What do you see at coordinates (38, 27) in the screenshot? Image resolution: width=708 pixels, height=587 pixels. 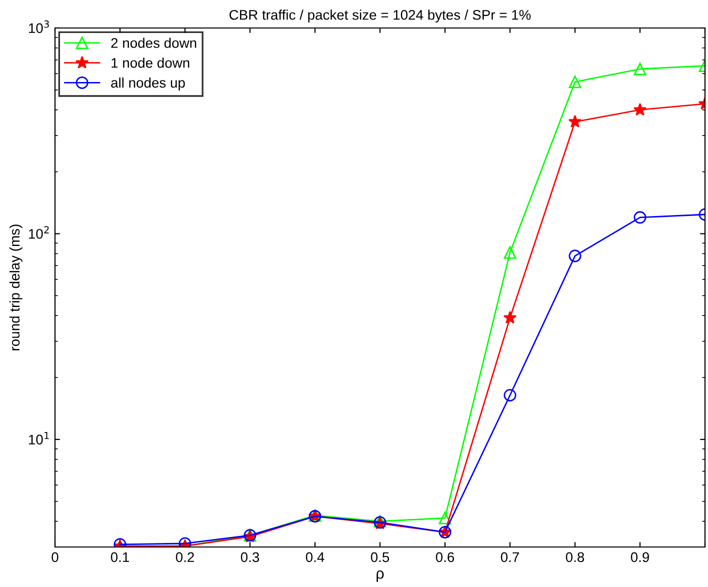 I see `y-tick-label: 10$^{3}$` at bounding box center [38, 27].